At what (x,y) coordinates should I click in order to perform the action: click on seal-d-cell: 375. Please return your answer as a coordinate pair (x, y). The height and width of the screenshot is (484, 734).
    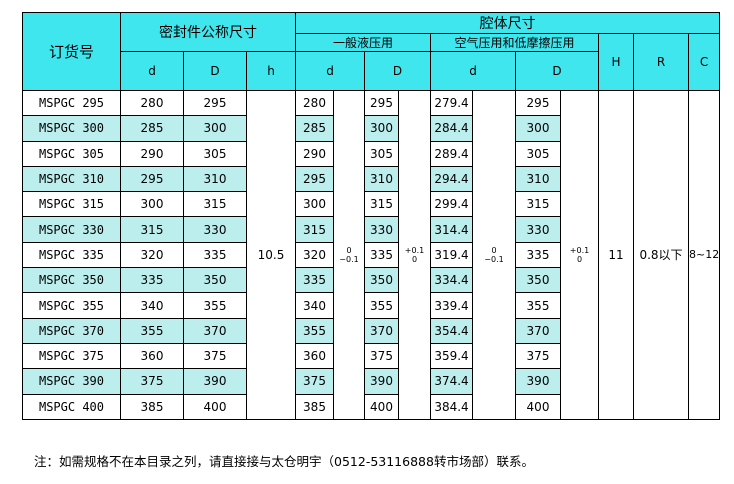
    Looking at the image, I should click on (152, 381).